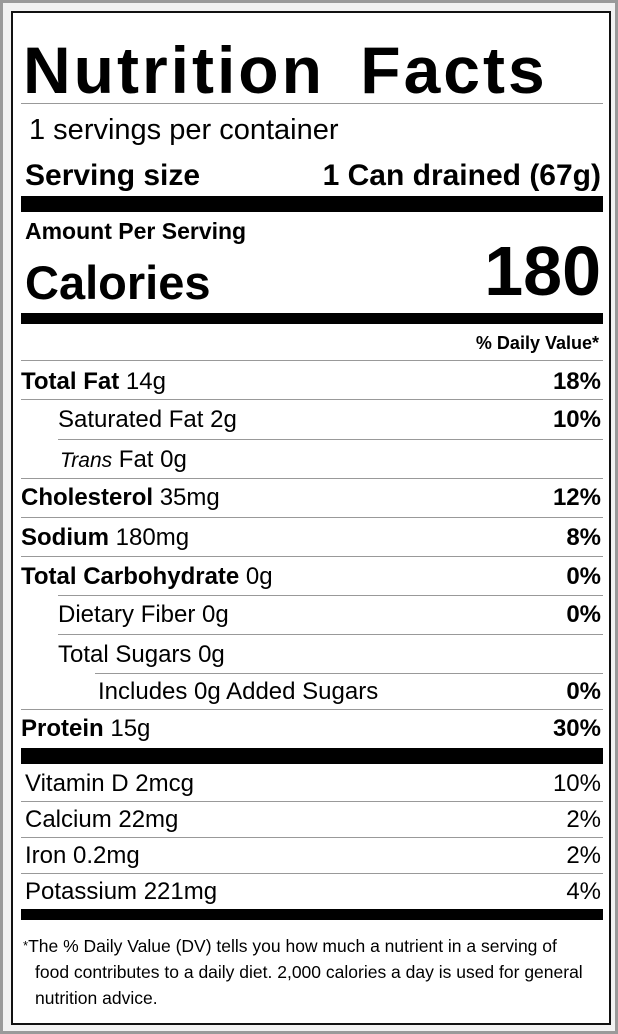 This screenshot has height=1034, width=618. Describe the element at coordinates (102, 819) in the screenshot. I see `vitamin-text: Calcium 22mg` at that location.